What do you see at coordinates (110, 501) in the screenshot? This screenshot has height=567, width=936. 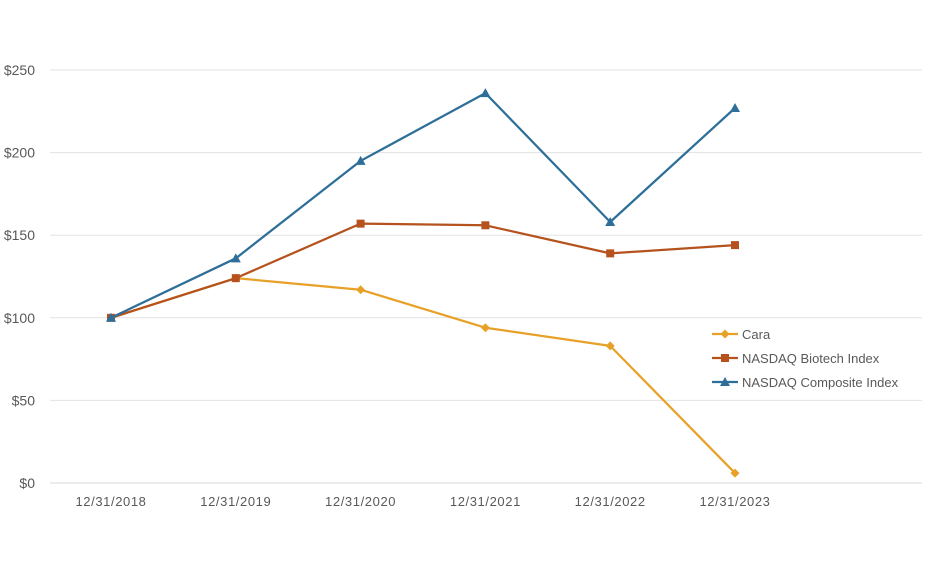 I see `x-tick-label: 12/31/2018` at bounding box center [110, 501].